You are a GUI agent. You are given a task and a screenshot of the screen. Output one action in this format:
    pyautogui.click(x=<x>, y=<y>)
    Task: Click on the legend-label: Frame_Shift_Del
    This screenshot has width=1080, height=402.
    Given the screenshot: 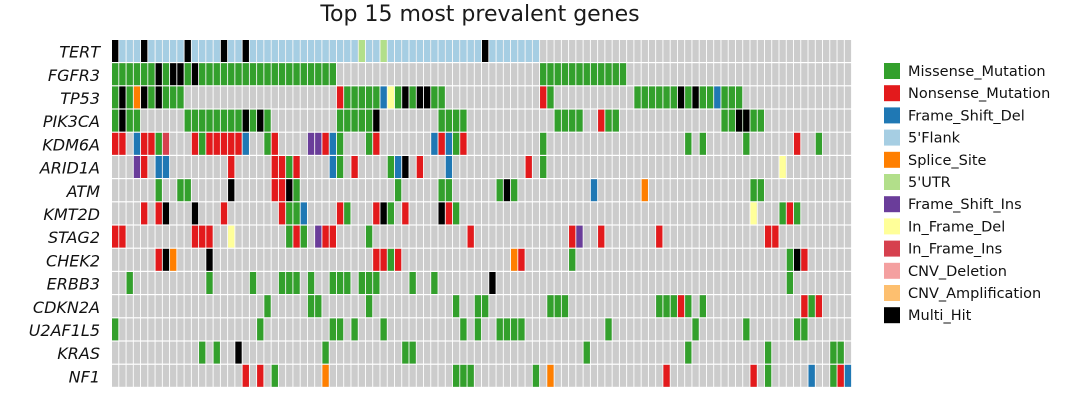 What is the action you would take?
    pyautogui.click(x=966, y=116)
    